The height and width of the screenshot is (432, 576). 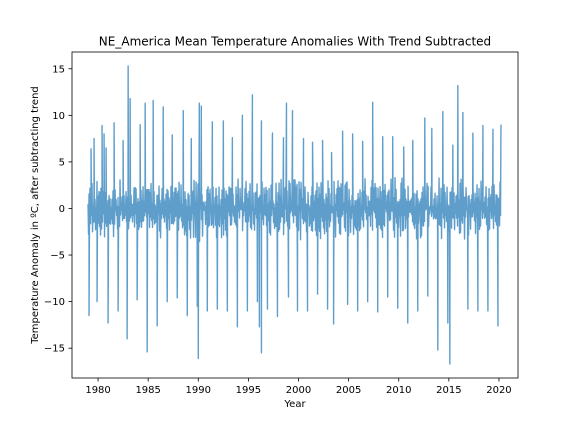 What do you see at coordinates (62, 209) in the screenshot?
I see `y-tick-label: 0` at bounding box center [62, 209].